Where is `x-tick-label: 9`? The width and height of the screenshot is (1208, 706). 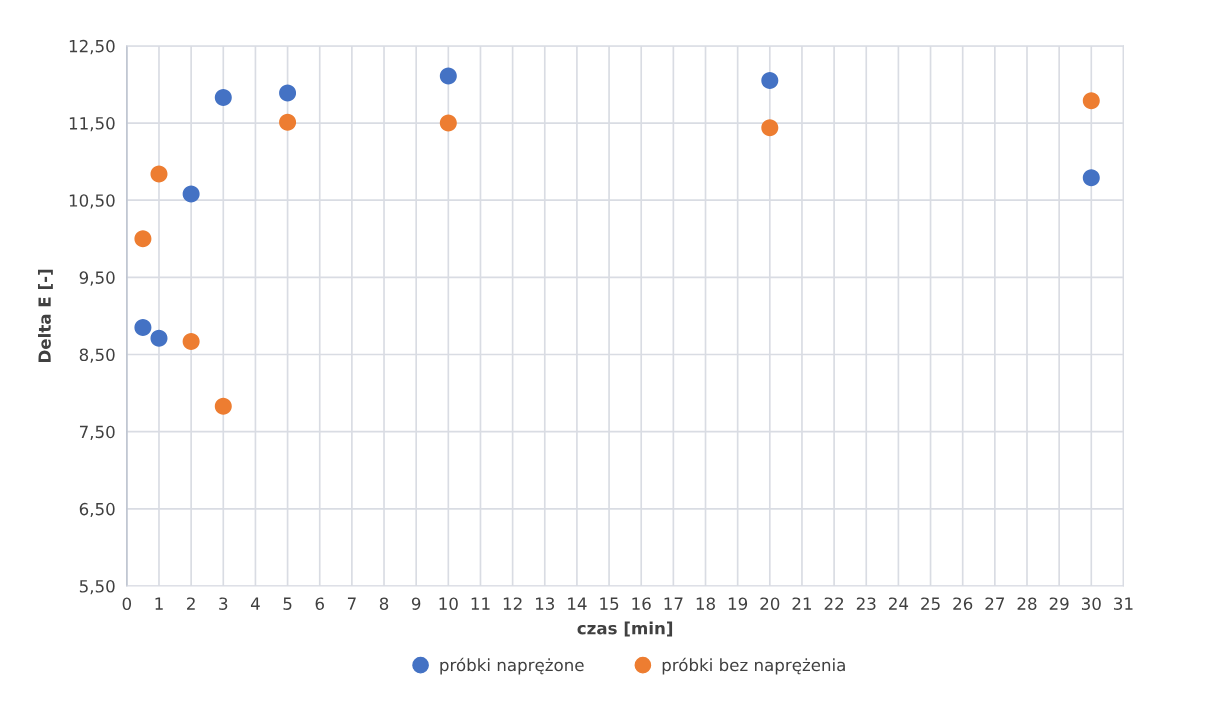 x-tick-label: 9 is located at coordinates (416, 603).